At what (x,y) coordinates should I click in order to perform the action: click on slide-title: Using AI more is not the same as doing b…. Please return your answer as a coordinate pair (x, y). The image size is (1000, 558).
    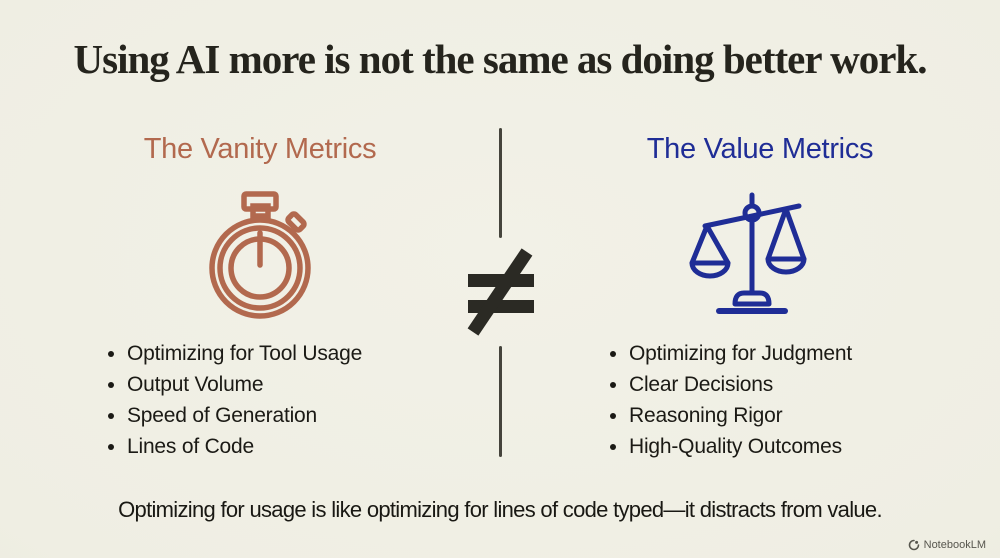
    Looking at the image, I should click on (500, 59).